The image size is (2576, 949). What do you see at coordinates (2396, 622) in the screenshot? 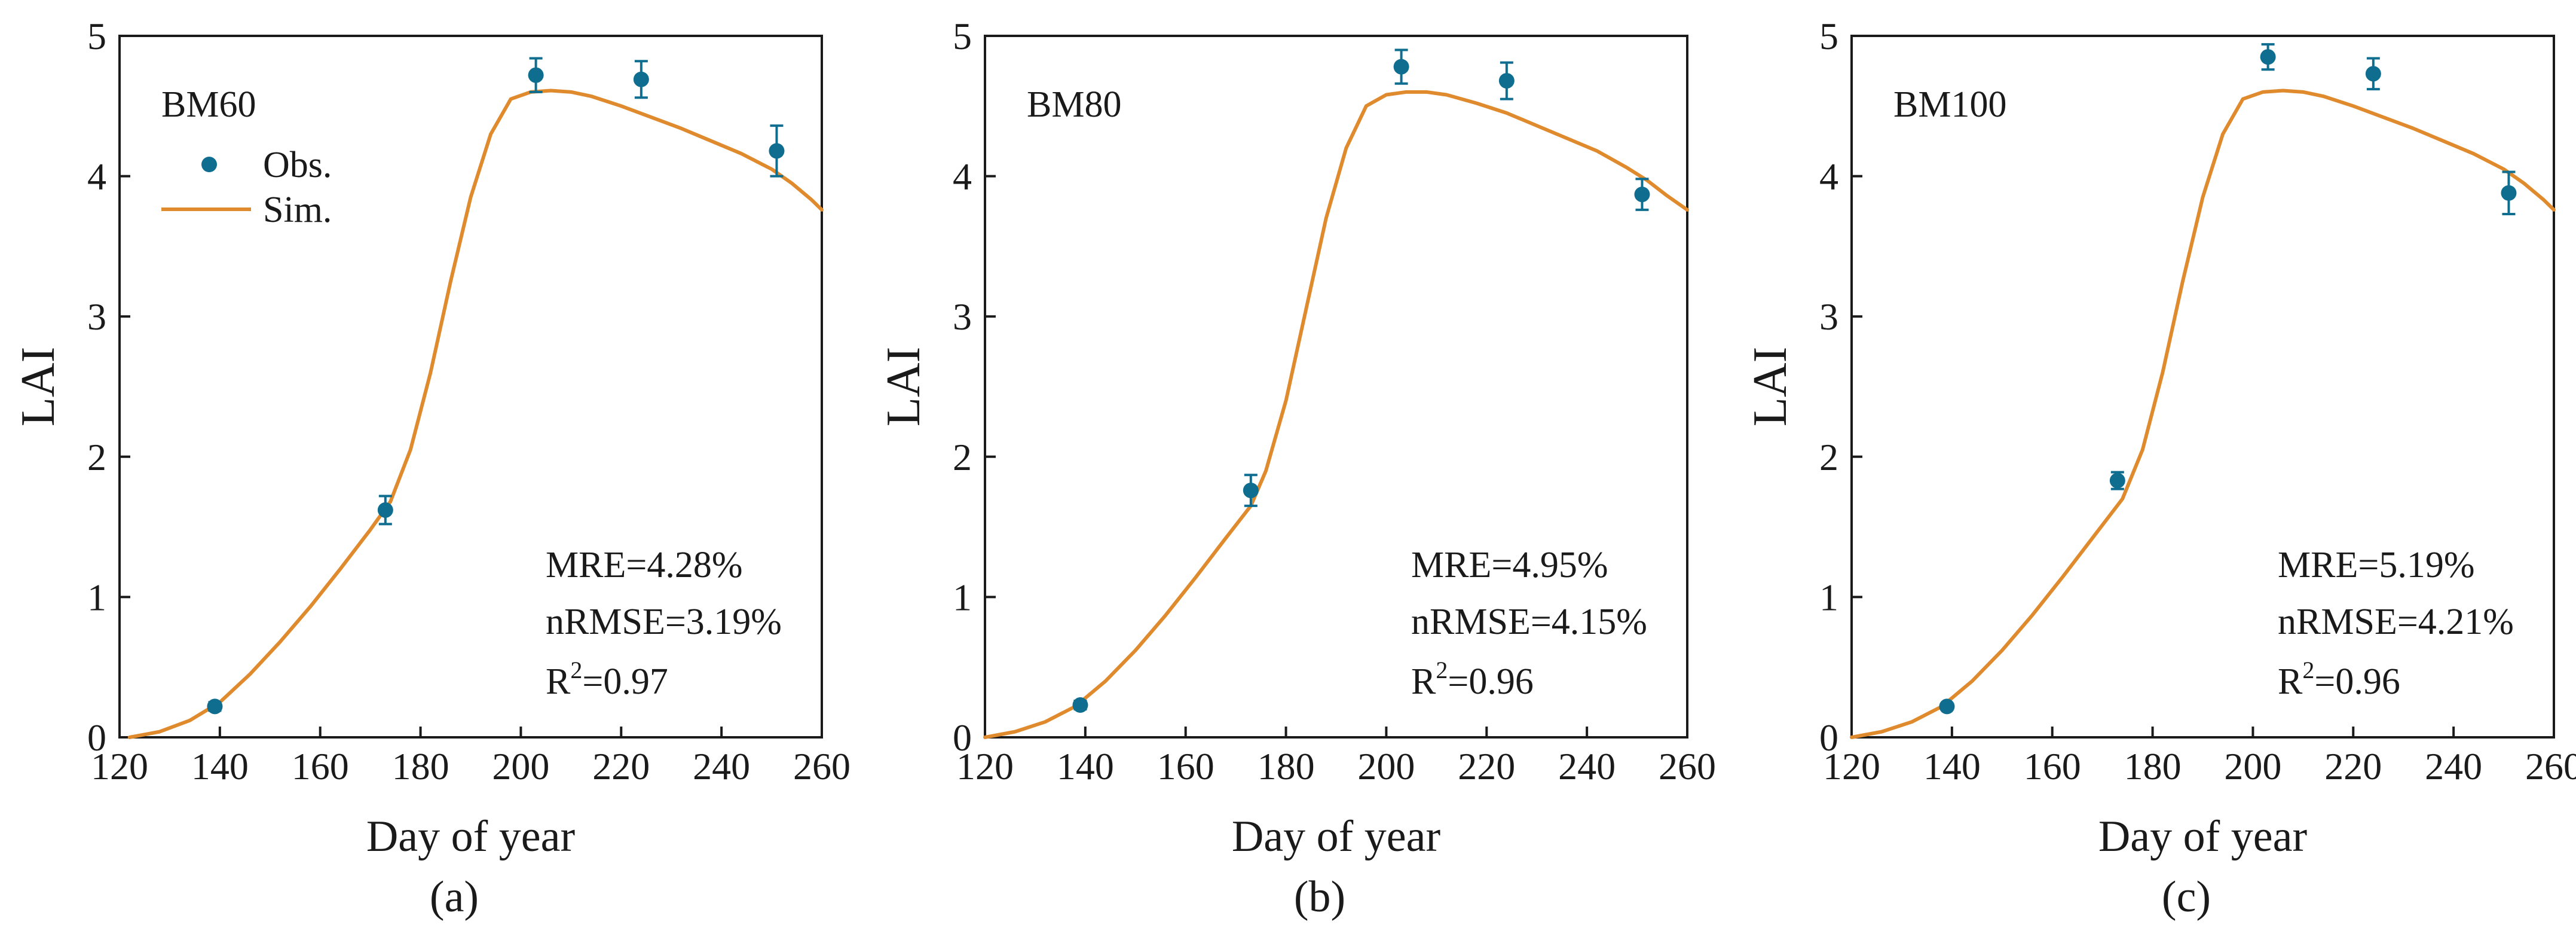
I see `stat-nrmse: nRMSE=4.21%` at bounding box center [2396, 622].